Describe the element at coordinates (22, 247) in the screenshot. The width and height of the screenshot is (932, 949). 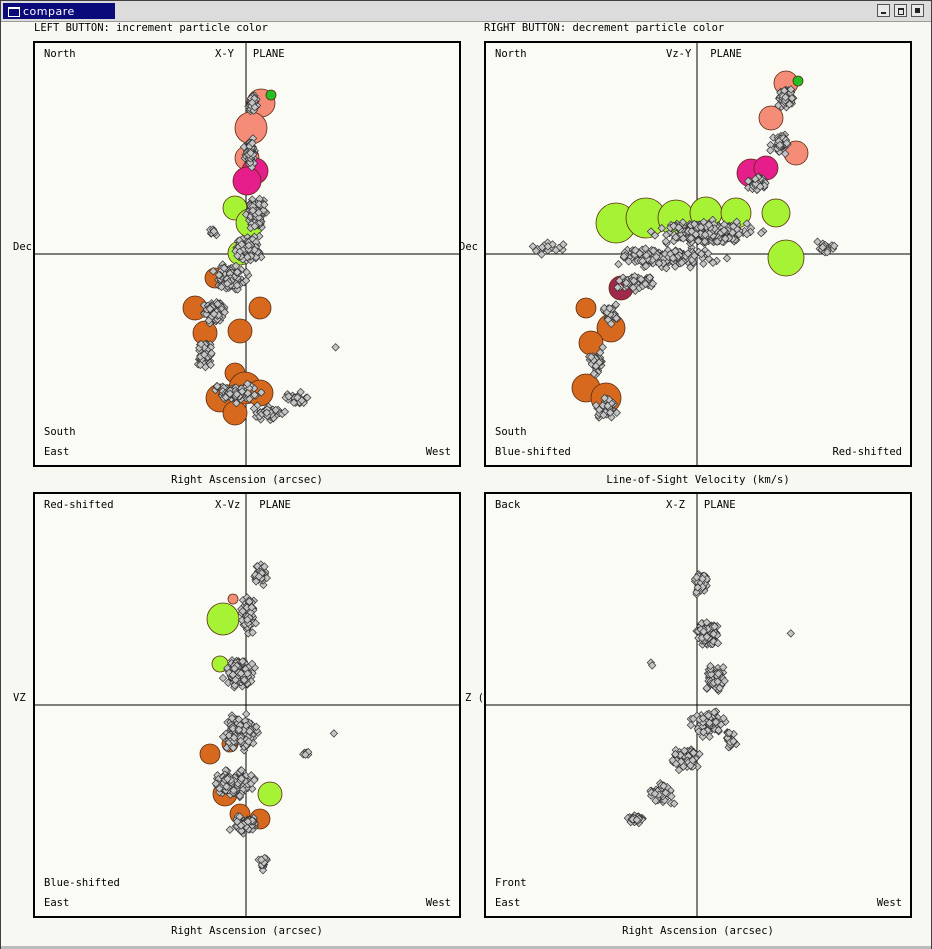
I see `xy-side-label: Dec` at that location.